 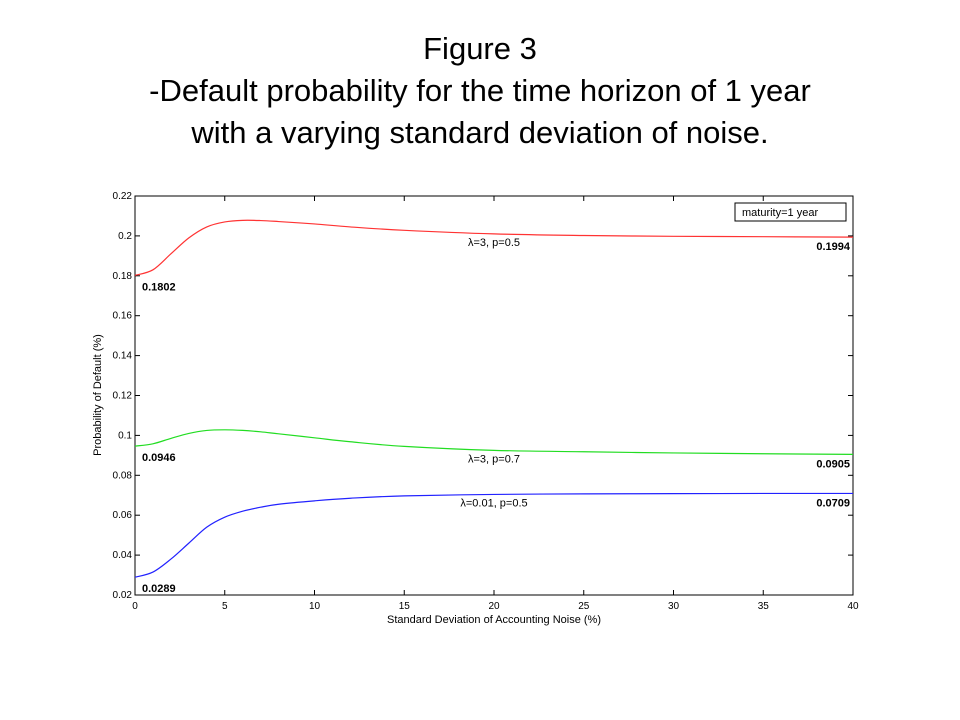 What do you see at coordinates (135, 606) in the screenshot?
I see `x-tick-label: 0` at bounding box center [135, 606].